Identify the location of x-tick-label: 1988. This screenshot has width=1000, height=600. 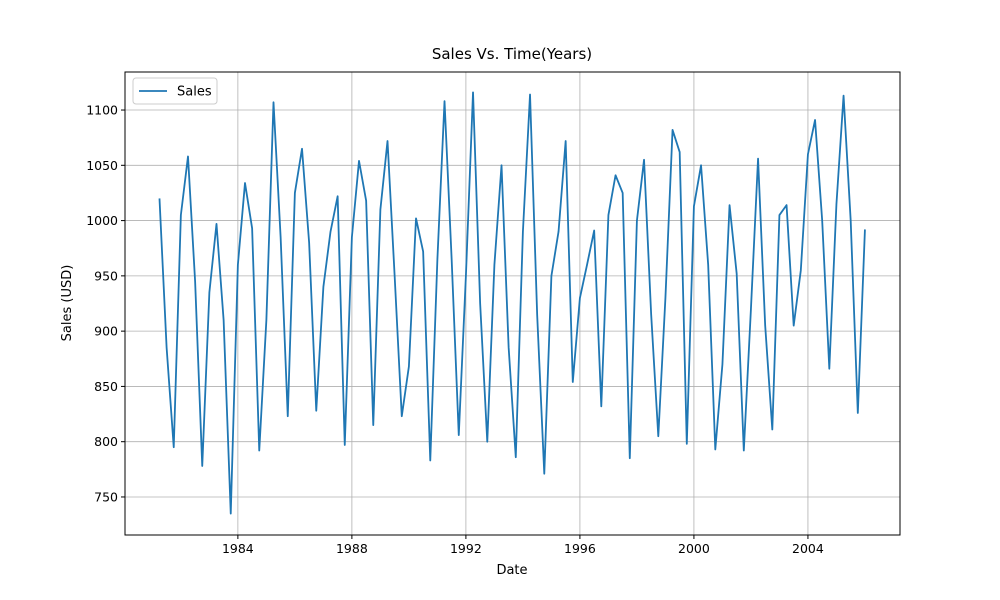
(352, 548).